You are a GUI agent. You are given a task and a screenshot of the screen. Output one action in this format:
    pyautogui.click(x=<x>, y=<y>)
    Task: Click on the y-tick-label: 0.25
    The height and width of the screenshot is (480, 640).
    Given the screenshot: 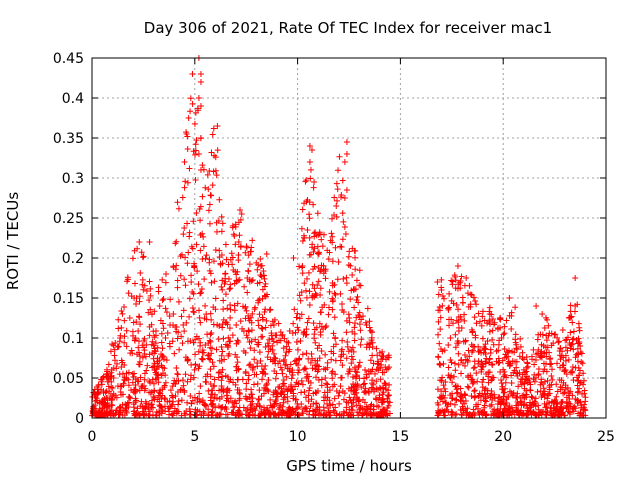 What is the action you would take?
    pyautogui.click(x=68, y=219)
    